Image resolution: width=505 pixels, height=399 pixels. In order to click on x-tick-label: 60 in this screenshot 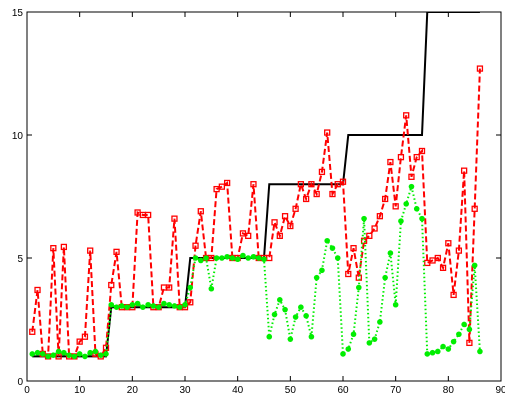, I will do `click(343, 390)`.